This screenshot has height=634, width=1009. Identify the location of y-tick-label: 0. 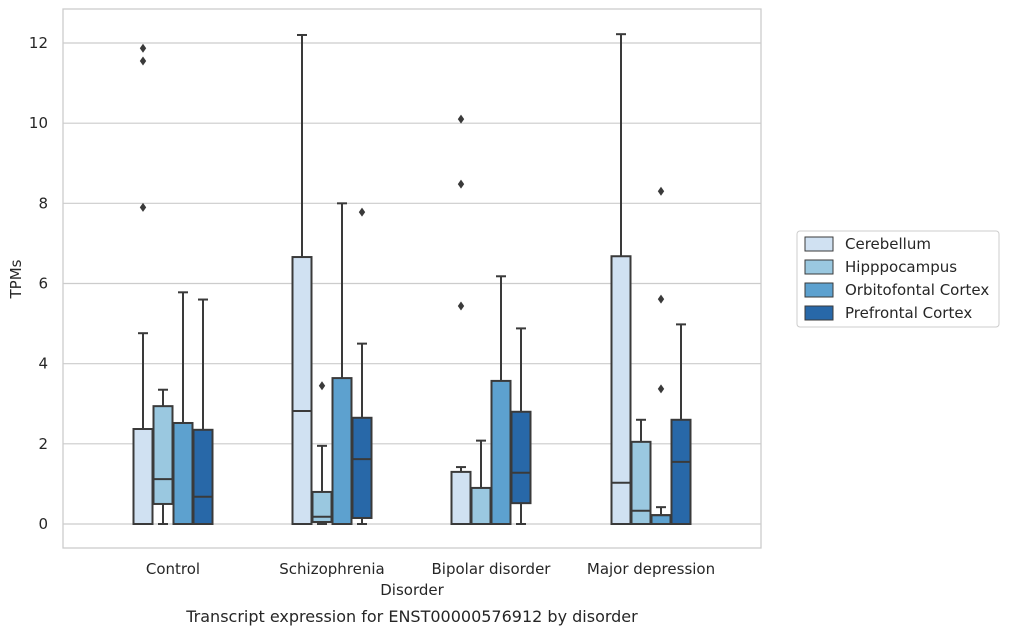
(43, 524).